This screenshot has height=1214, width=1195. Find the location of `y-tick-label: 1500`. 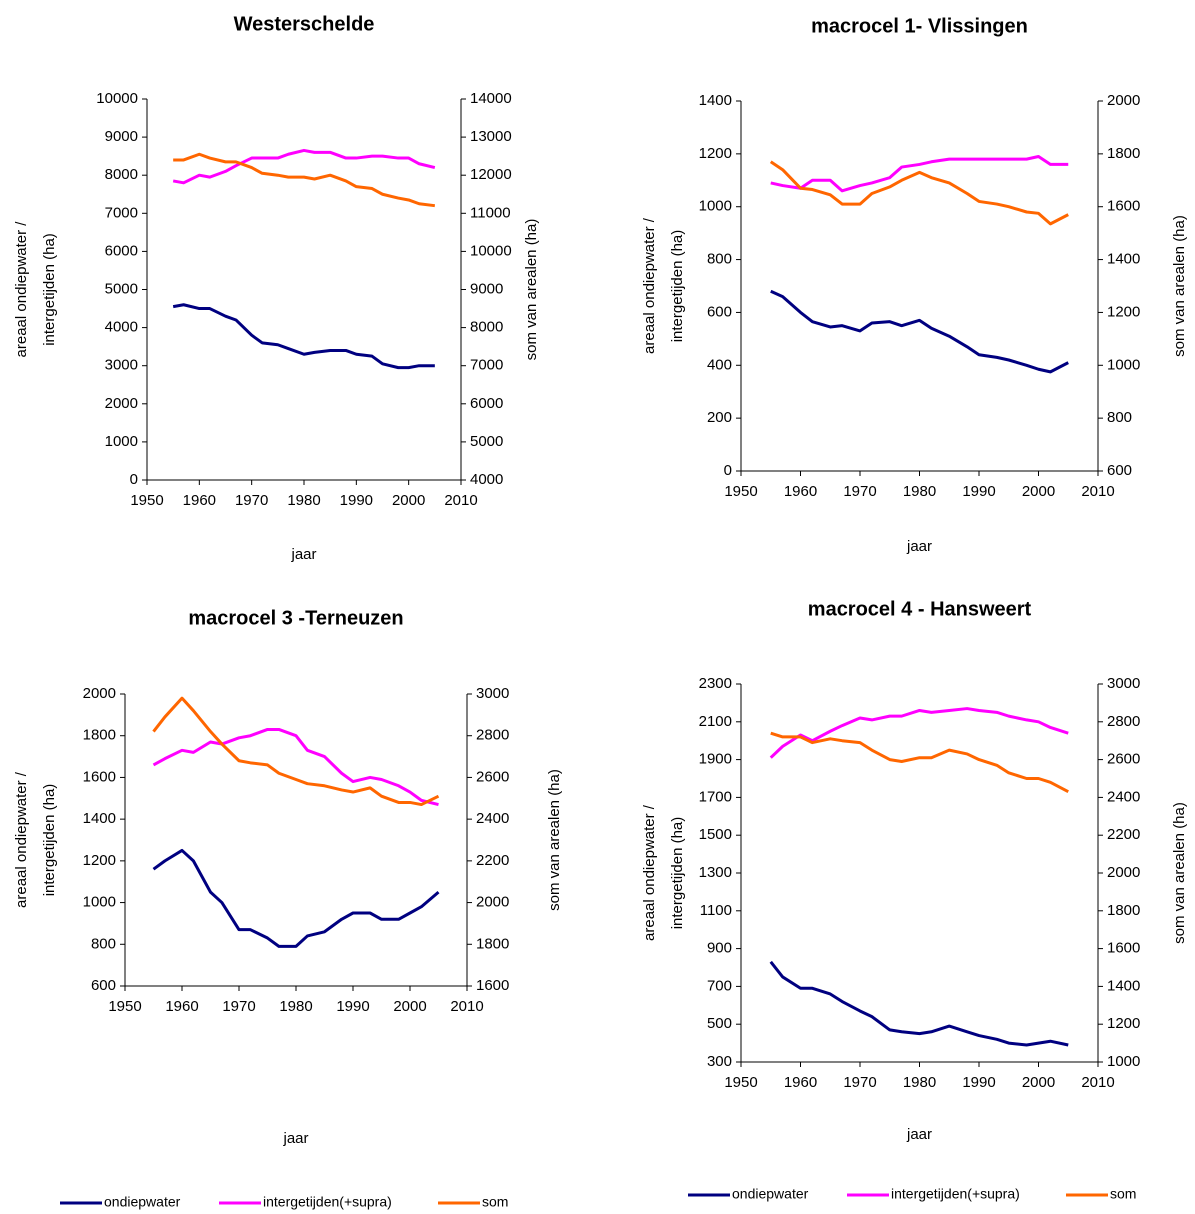

y-tick-label: 1500 is located at coordinates (715, 834).